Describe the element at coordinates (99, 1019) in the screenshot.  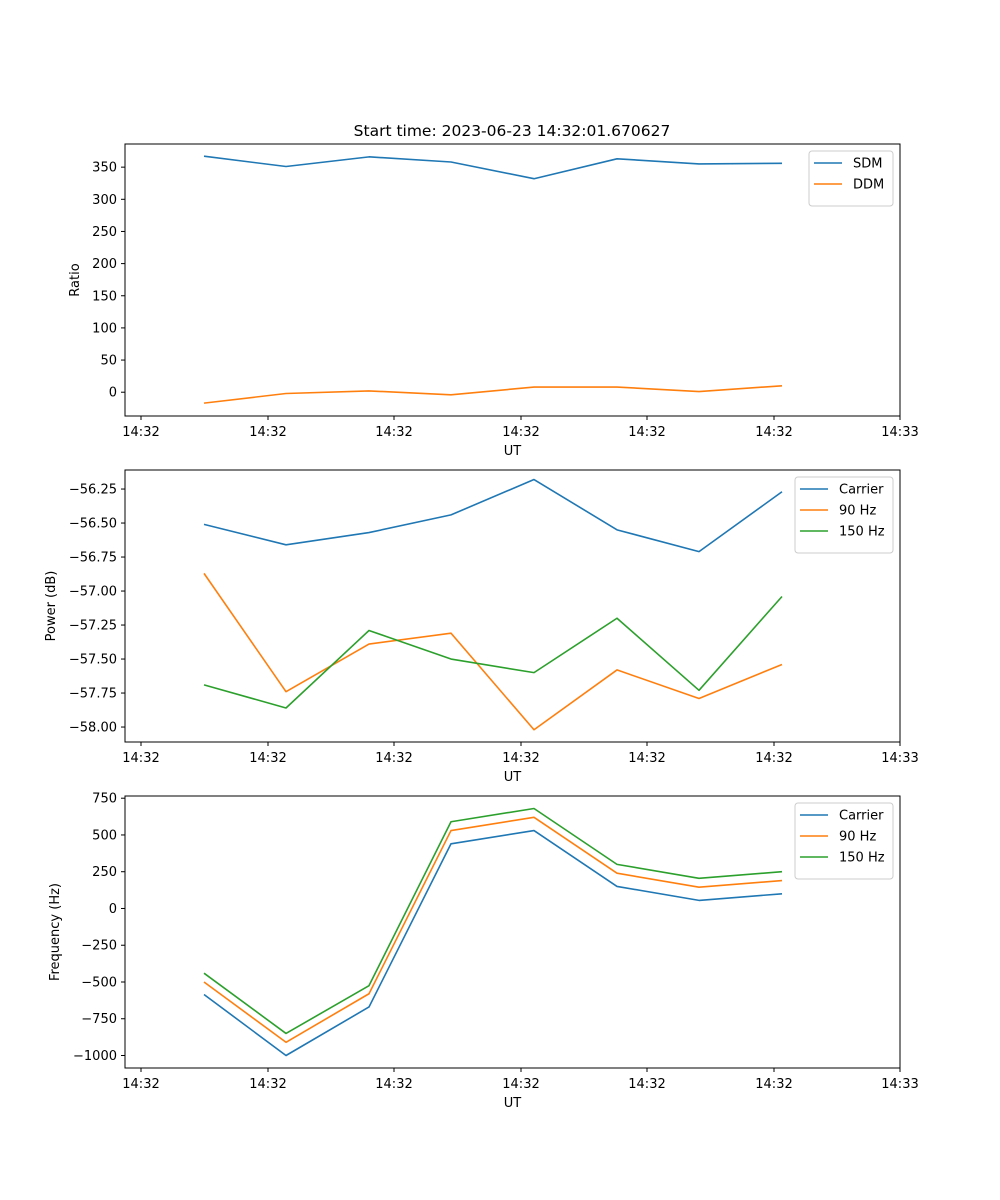
I see `y-tick-label: −750` at that location.